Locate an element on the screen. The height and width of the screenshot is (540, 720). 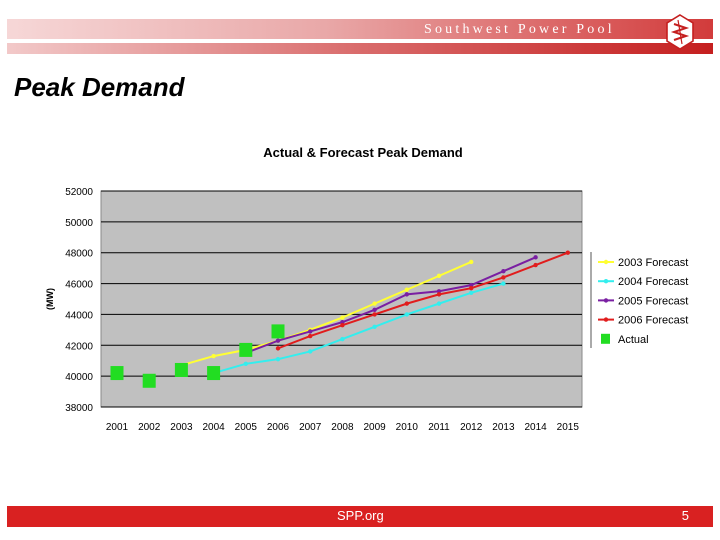
x-tick-label: 2010 is located at coordinates (407, 427).